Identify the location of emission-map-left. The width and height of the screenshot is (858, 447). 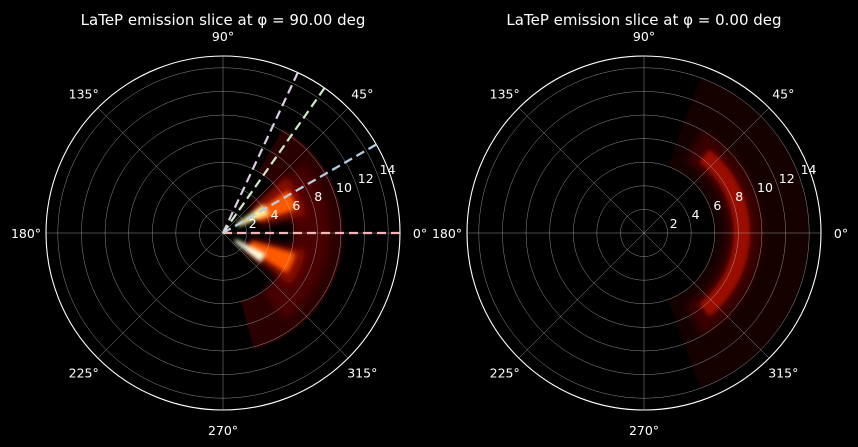
(289, 239).